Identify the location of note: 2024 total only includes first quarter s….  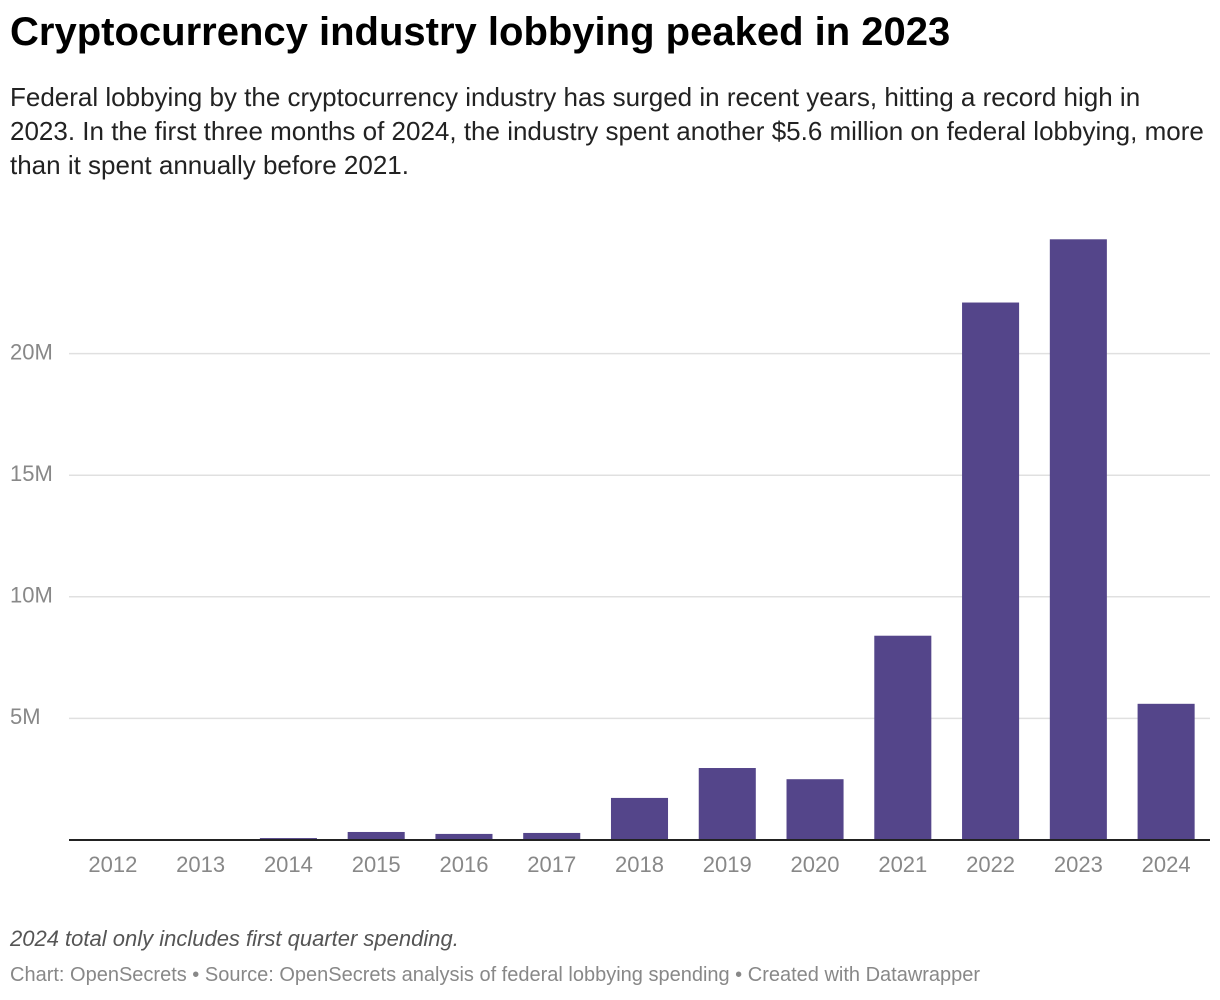
(234, 938).